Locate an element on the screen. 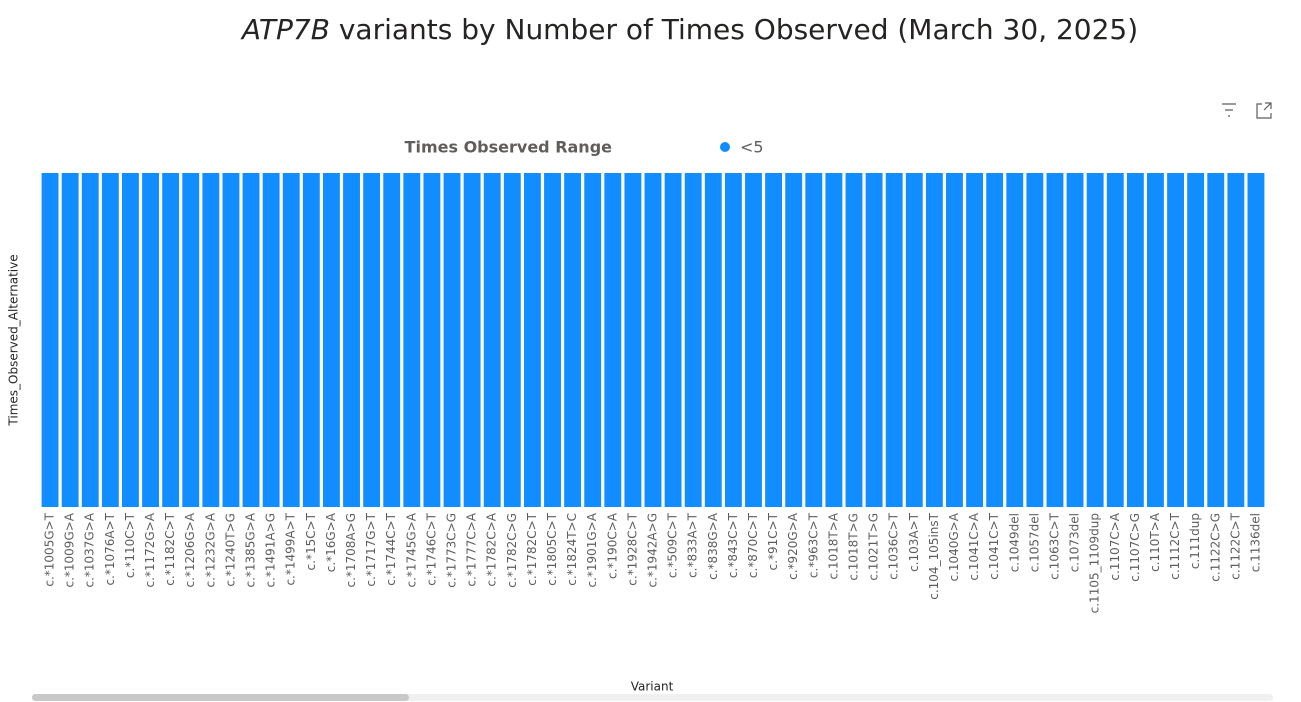  x-tick-label: c.*1782C>T is located at coordinates (532, 548).